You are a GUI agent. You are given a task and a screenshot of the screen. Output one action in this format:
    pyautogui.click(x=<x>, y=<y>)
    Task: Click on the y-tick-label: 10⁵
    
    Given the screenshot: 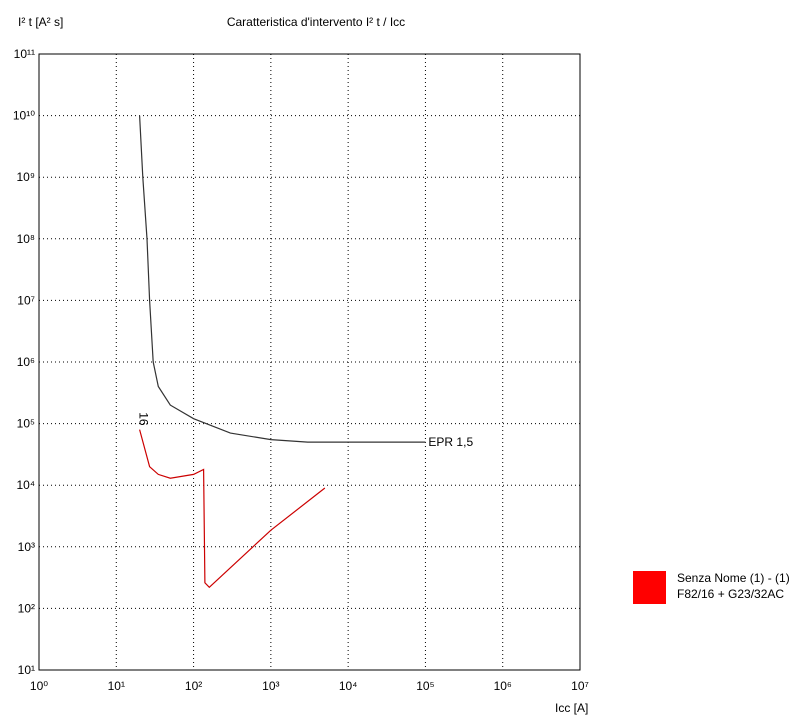 What is the action you would take?
    pyautogui.click(x=26, y=424)
    